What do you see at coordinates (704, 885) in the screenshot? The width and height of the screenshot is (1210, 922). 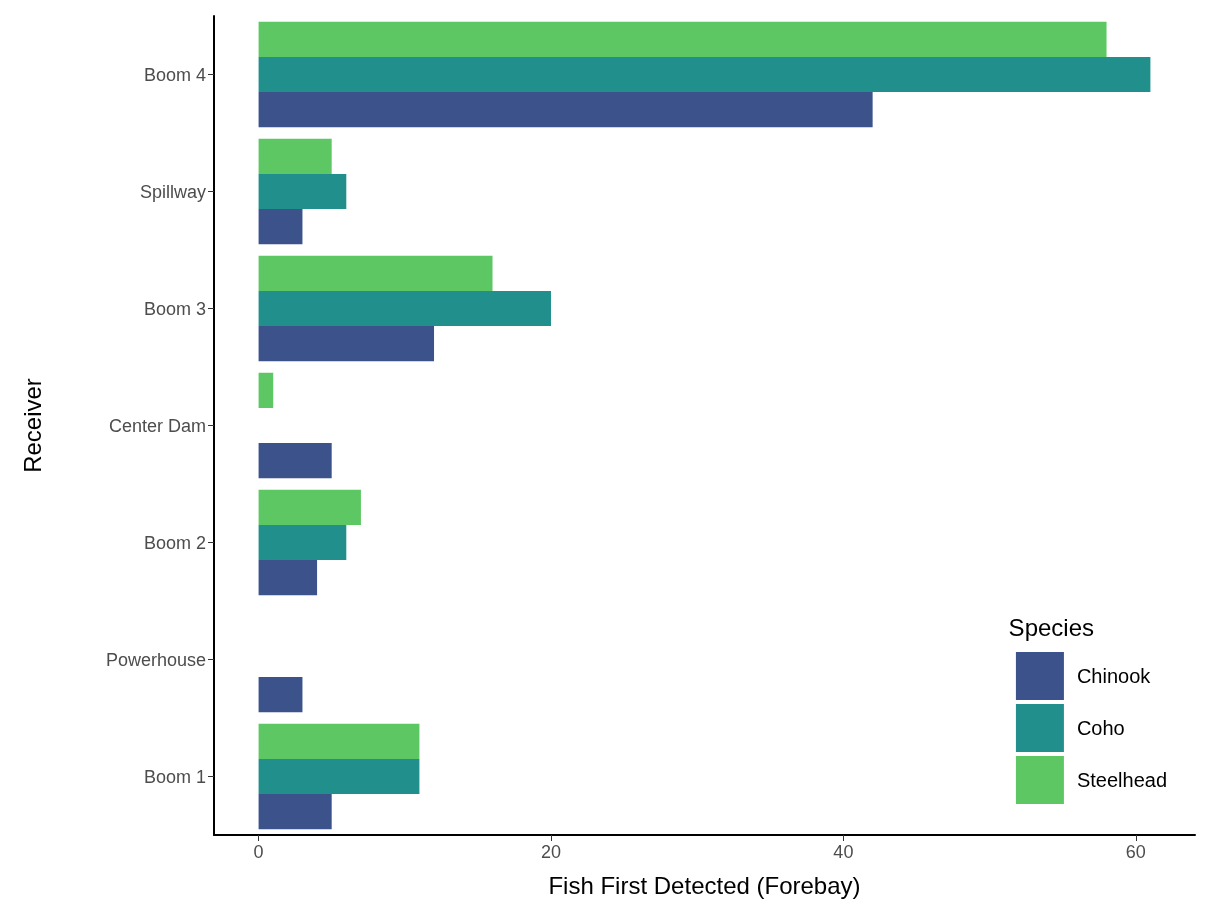 I see `x-axis-title: Fish First Detected (Forebay)` at bounding box center [704, 885].